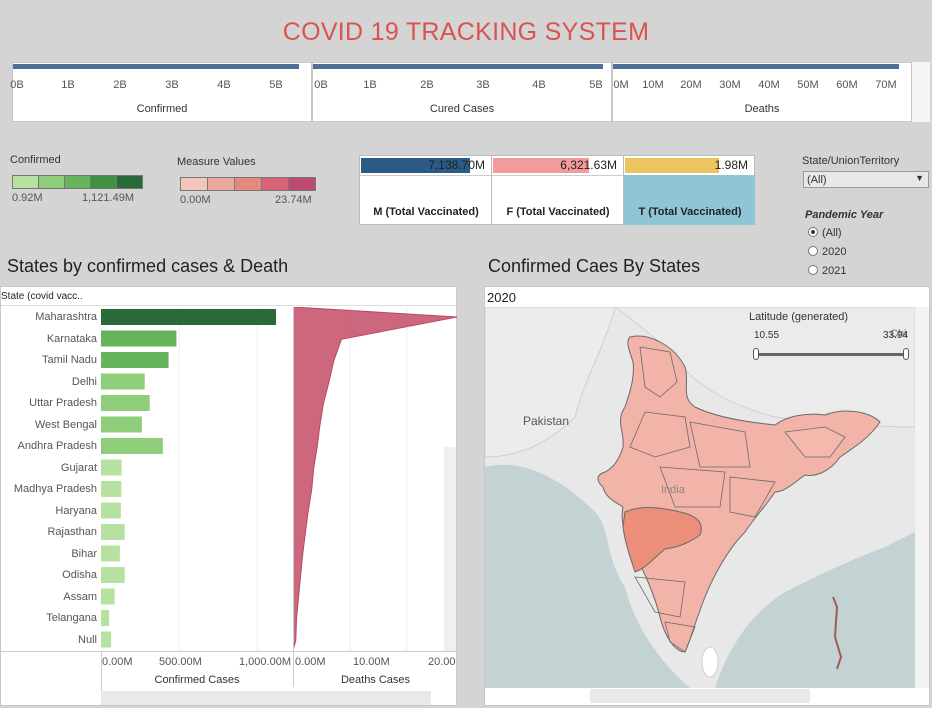 The width and height of the screenshot is (932, 708). I want to click on kpi-confirmed: 0B 1B 2B 3B 4B 5B Confirmed, so click(161, 92).